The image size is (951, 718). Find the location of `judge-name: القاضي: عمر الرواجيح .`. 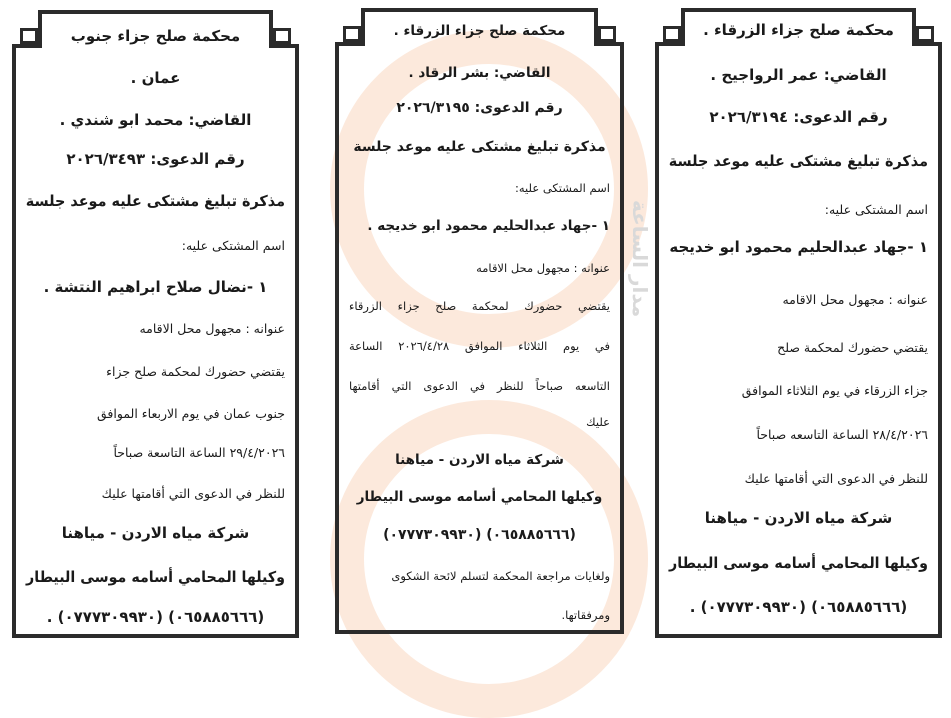

judge-name: القاضي: عمر الرواجيح . is located at coordinates (798, 75).